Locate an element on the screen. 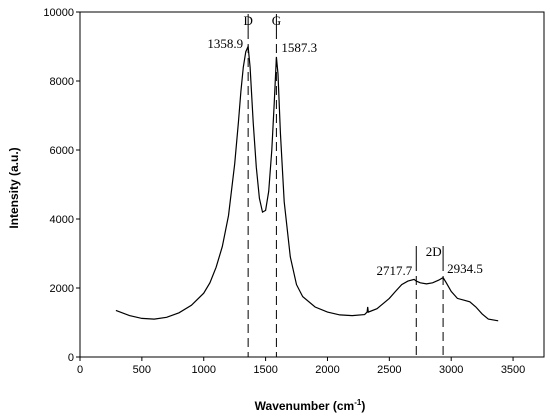 The width and height of the screenshot is (550, 419). y-tick-label: 4000 is located at coordinates (62, 220).